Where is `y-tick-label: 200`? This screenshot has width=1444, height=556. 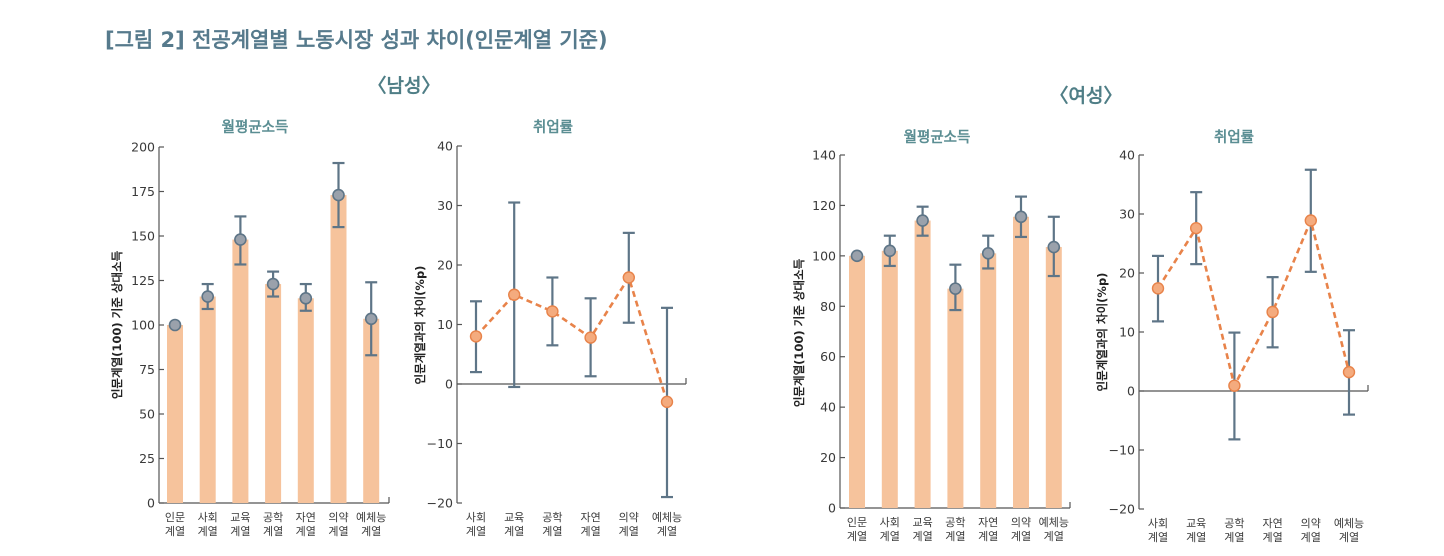 y-tick-label: 200 is located at coordinates (143, 147).